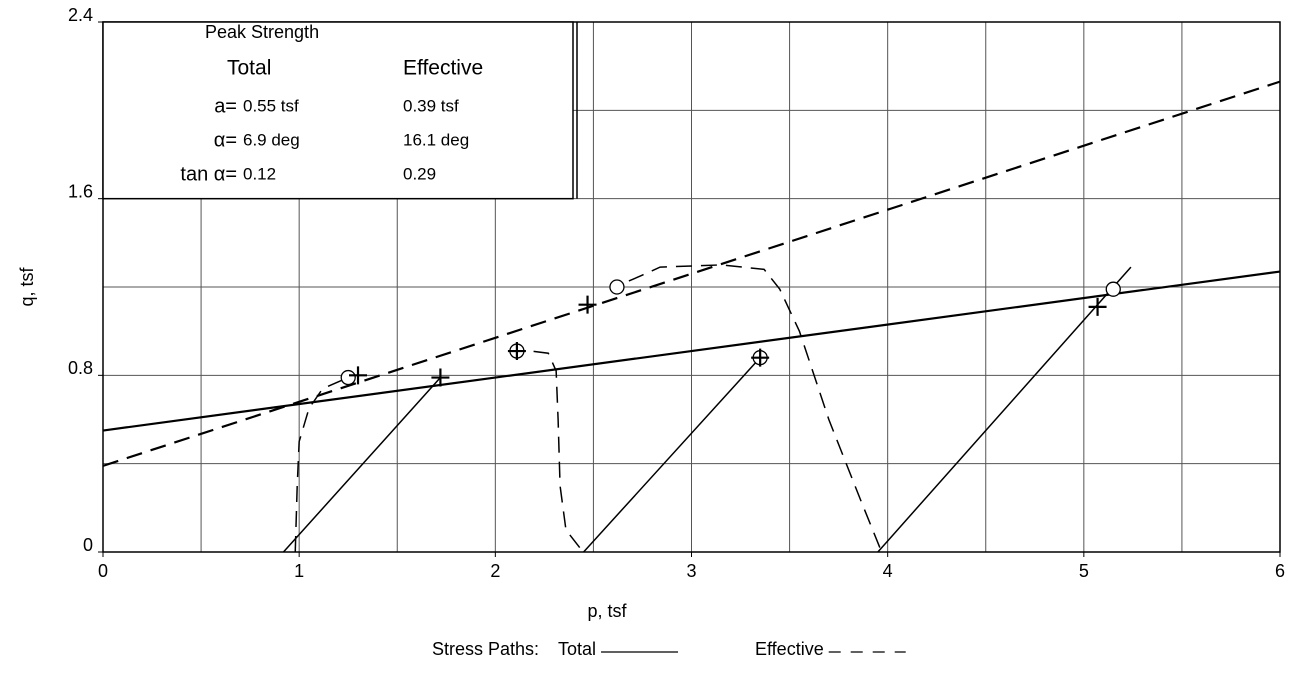 This screenshot has width=1295, height=677. I want to click on y-axis-label: q, tsf, so click(27, 286).